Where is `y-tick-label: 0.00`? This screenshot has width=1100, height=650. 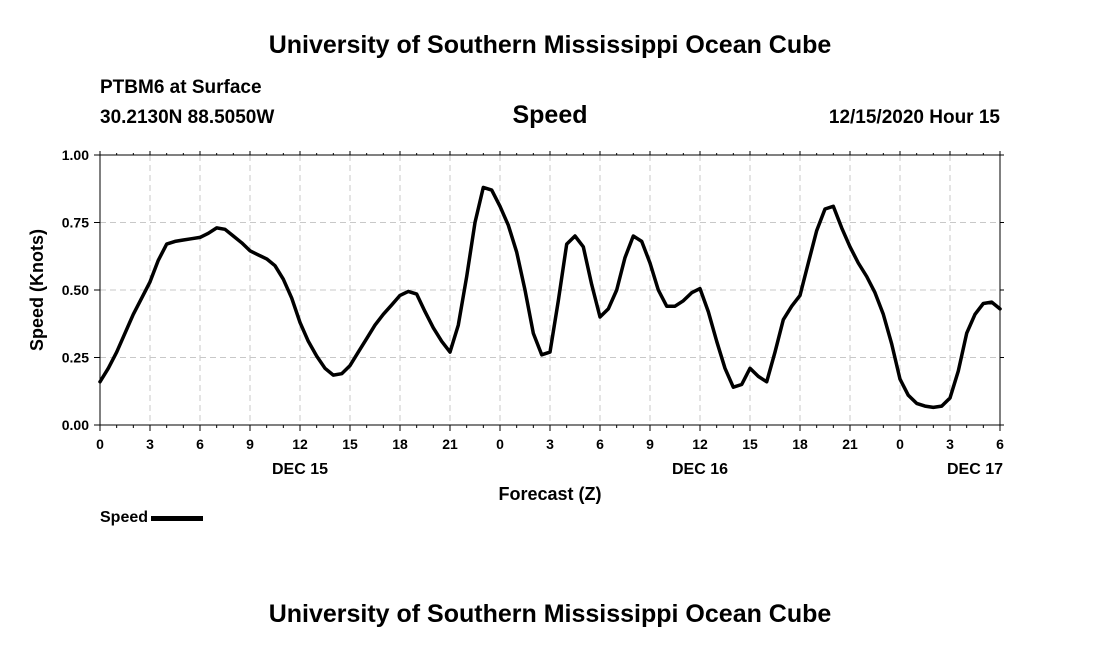 y-tick-label: 0.00 is located at coordinates (75, 425).